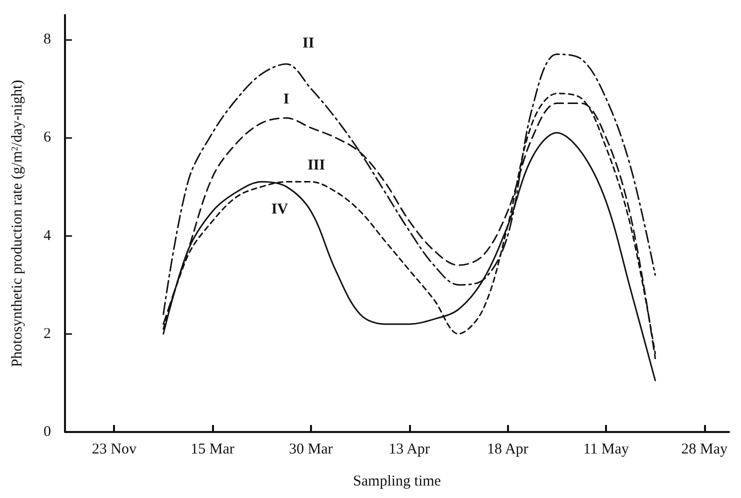 The width and height of the screenshot is (741, 498). I want to click on y-tick-label: 8, so click(47, 40).